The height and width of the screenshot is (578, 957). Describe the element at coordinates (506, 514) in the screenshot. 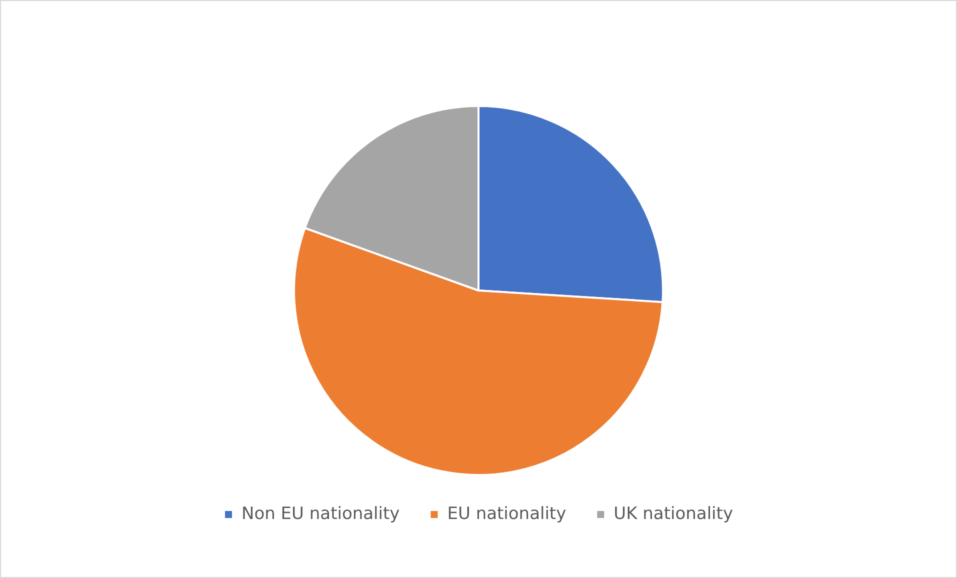

I see `legend-label: EU nationality` at that location.